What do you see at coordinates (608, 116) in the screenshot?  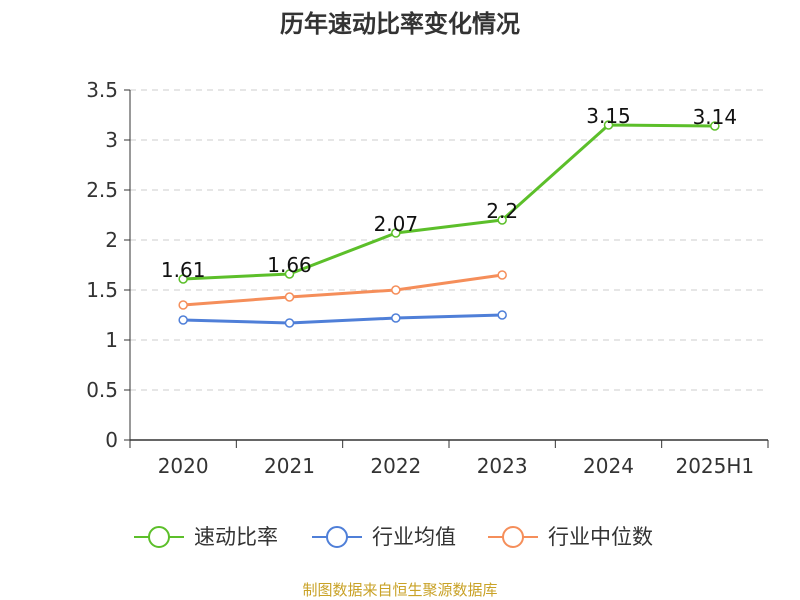 I see `data-label: 3.15` at bounding box center [608, 116].